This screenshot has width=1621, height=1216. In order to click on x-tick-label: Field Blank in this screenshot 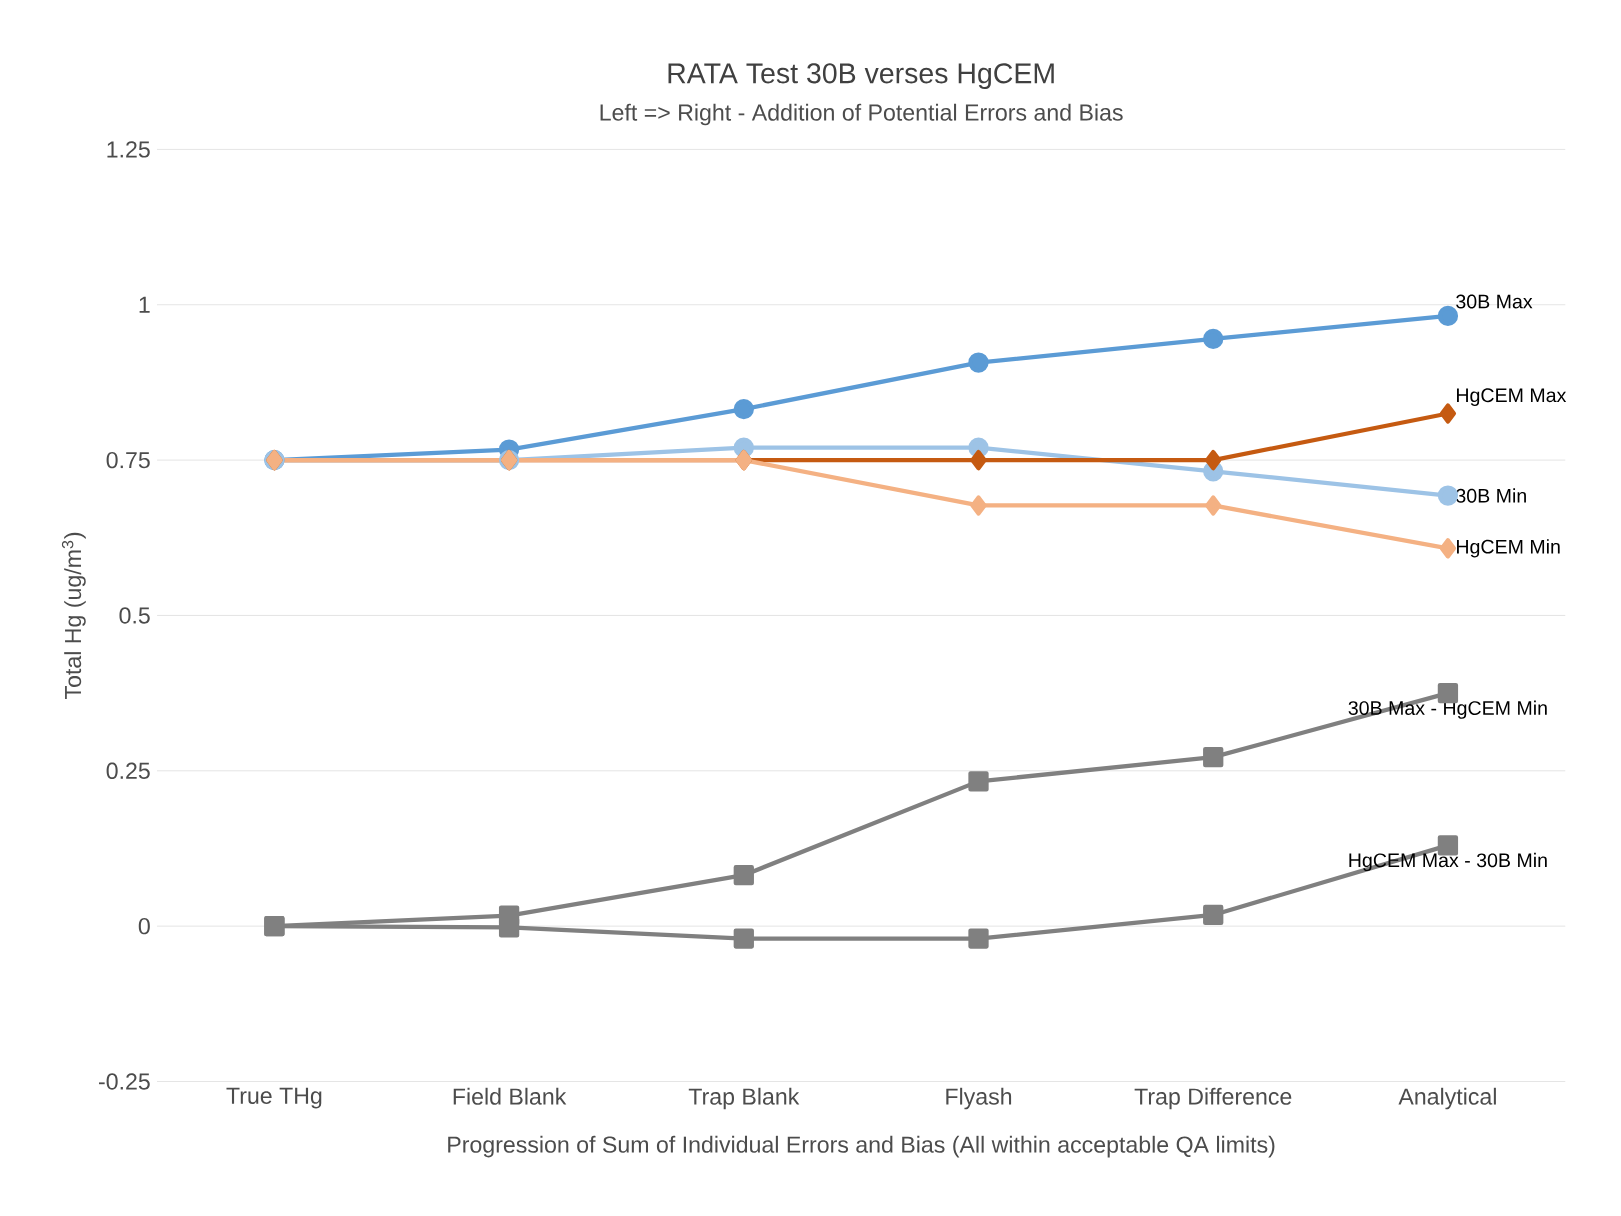, I will do `click(510, 1096)`.